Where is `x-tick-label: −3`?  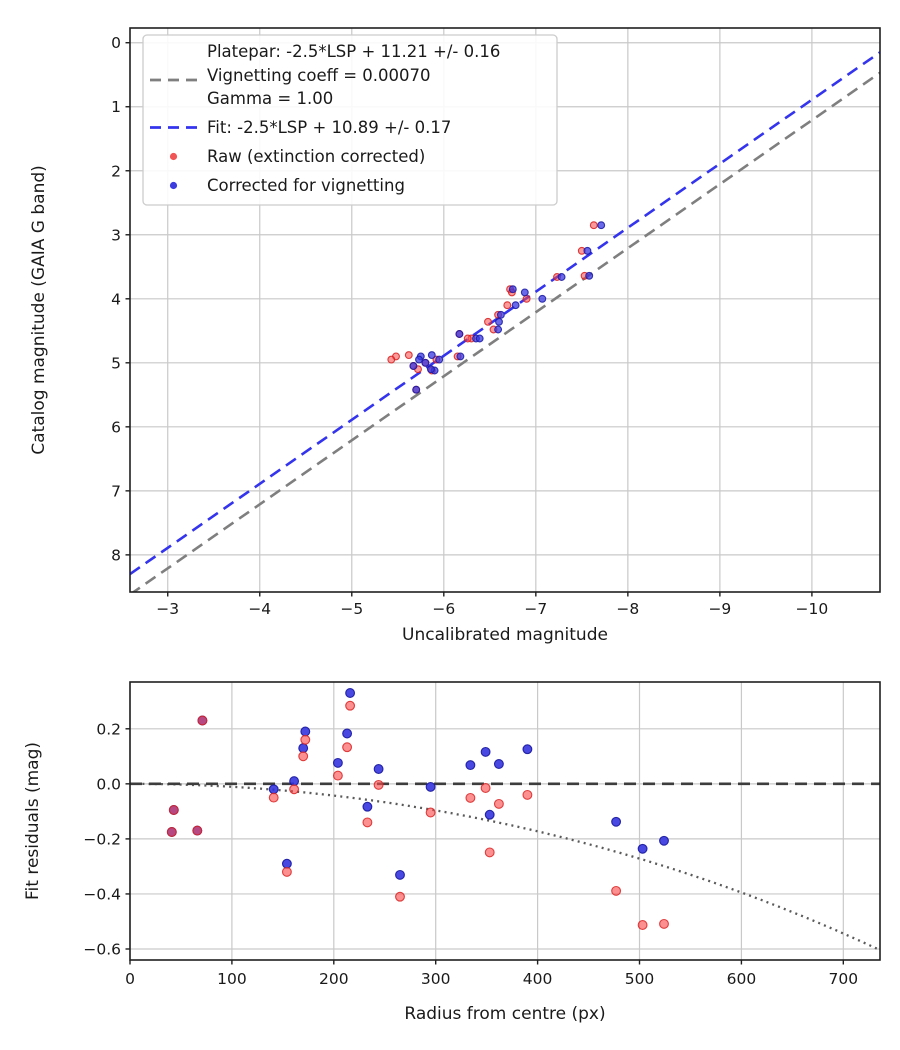 x-tick-label: −3 is located at coordinates (167, 609).